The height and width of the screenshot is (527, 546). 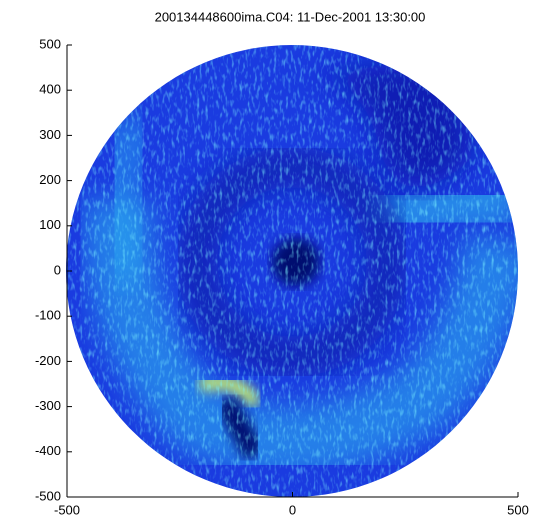 What do you see at coordinates (48, 360) in the screenshot?
I see `y-tick-label: -200` at bounding box center [48, 360].